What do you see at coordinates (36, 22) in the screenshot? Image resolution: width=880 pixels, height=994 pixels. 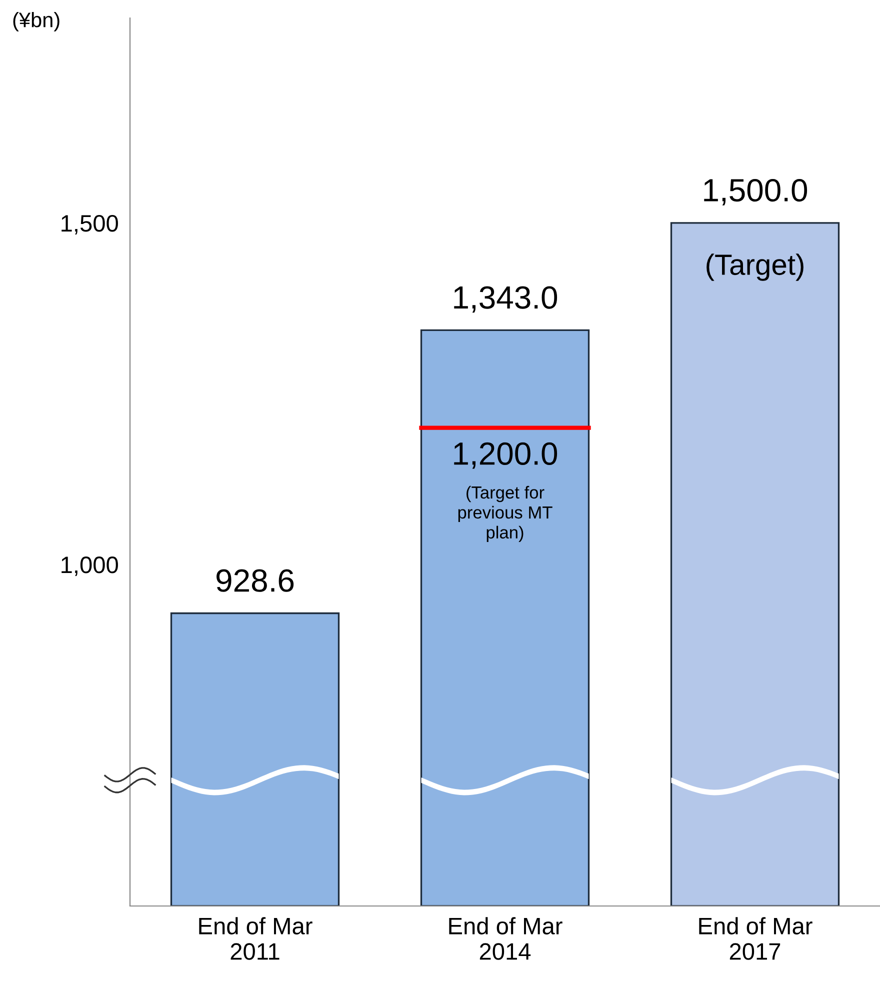 I see `y-axis-title: (¥bn)` at bounding box center [36, 22].